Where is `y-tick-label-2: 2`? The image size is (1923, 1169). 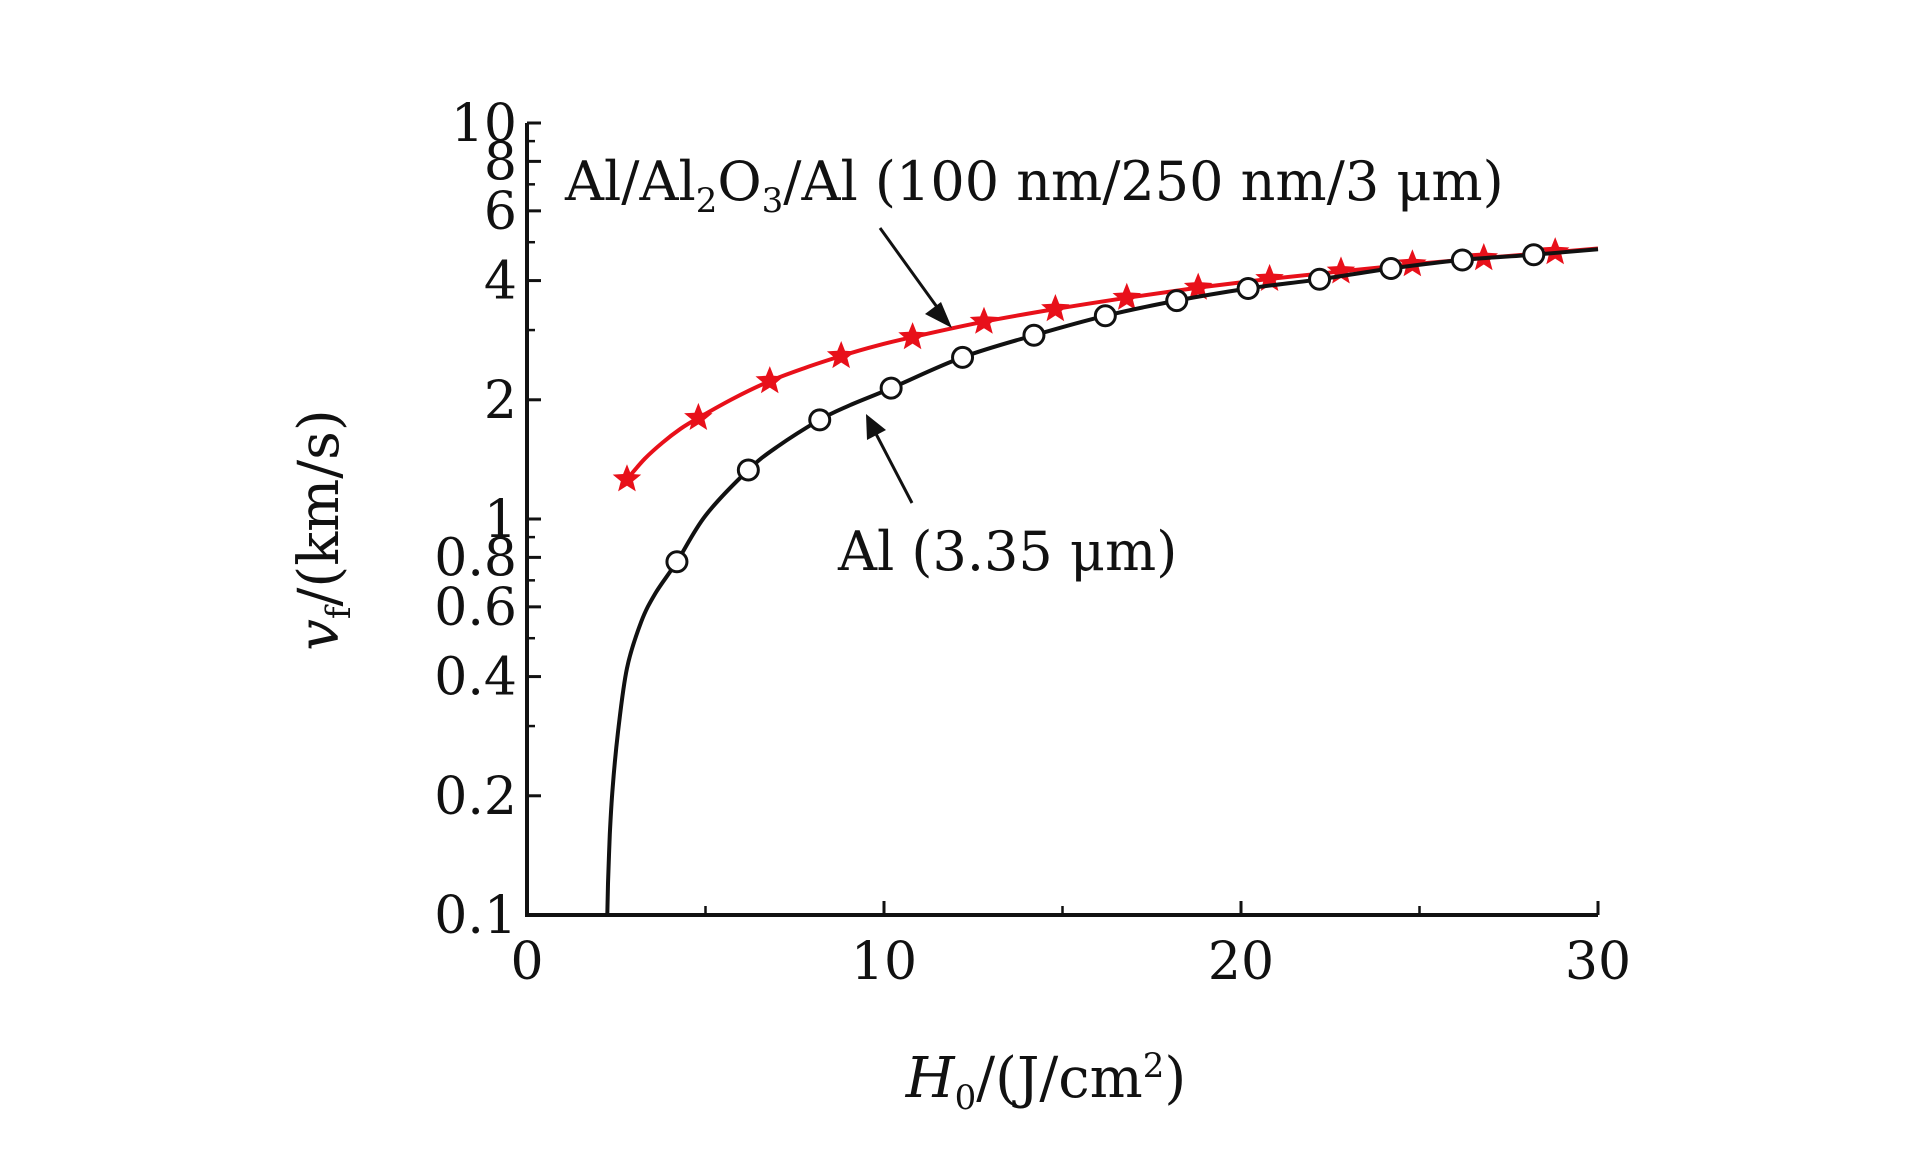 y-tick-label-2: 2 is located at coordinates (500, 401).